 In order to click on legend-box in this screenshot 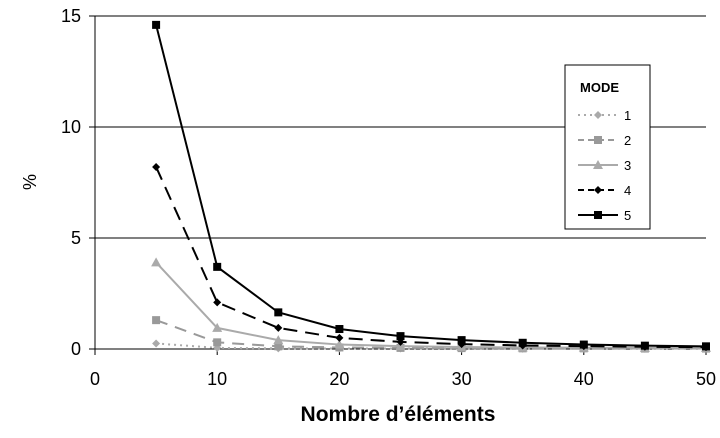, I will do `click(607, 147)`.